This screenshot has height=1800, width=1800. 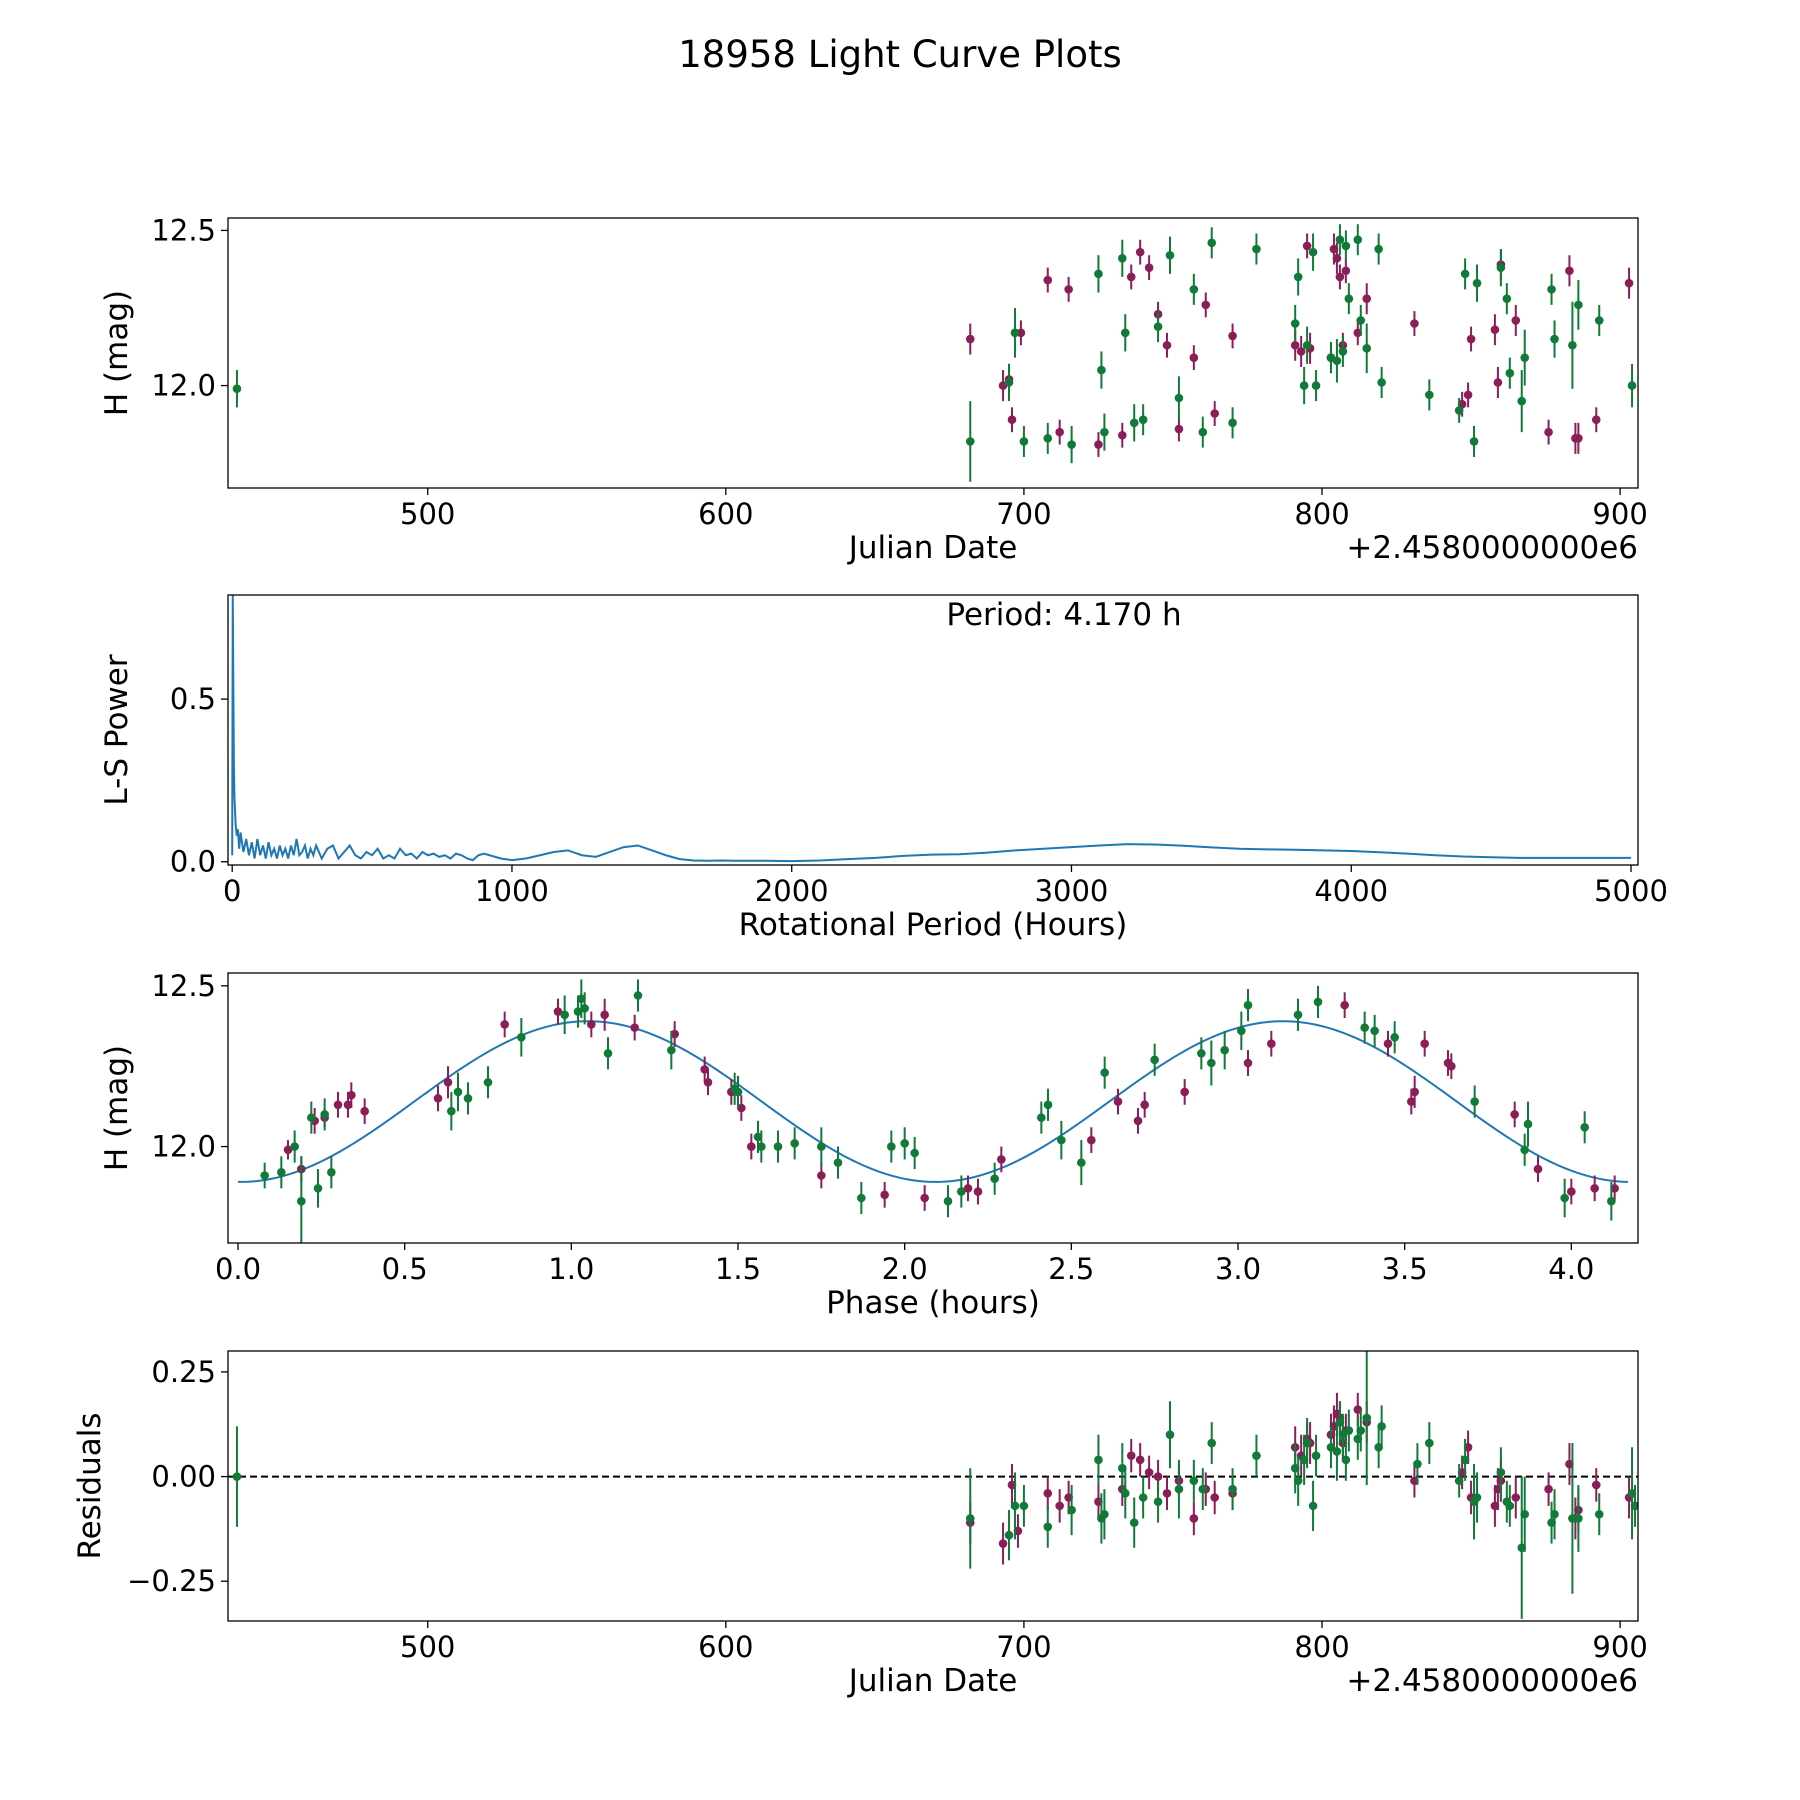 I want to click on x-axis-label: Julian Date, so click(x=932, y=1681).